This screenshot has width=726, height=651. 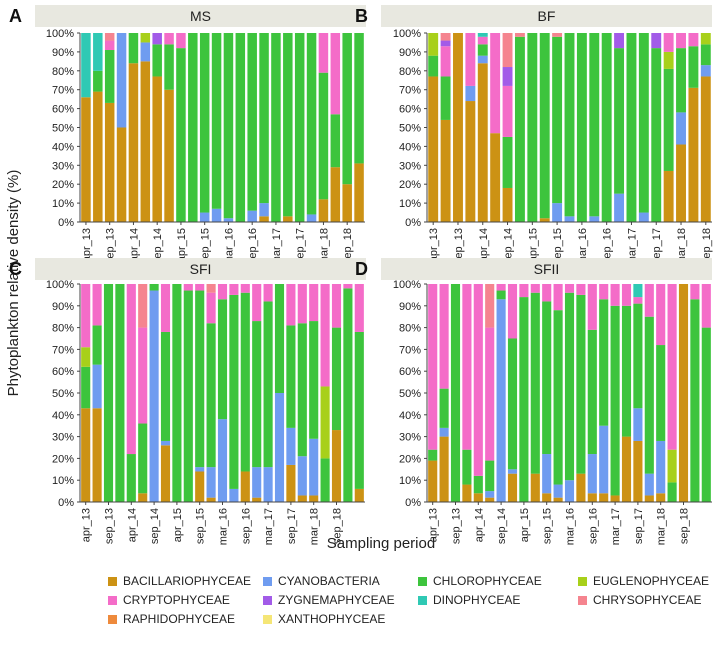 What do you see at coordinates (410, 307) in the screenshot?
I see `y-tick-label: 90%` at bounding box center [410, 307].